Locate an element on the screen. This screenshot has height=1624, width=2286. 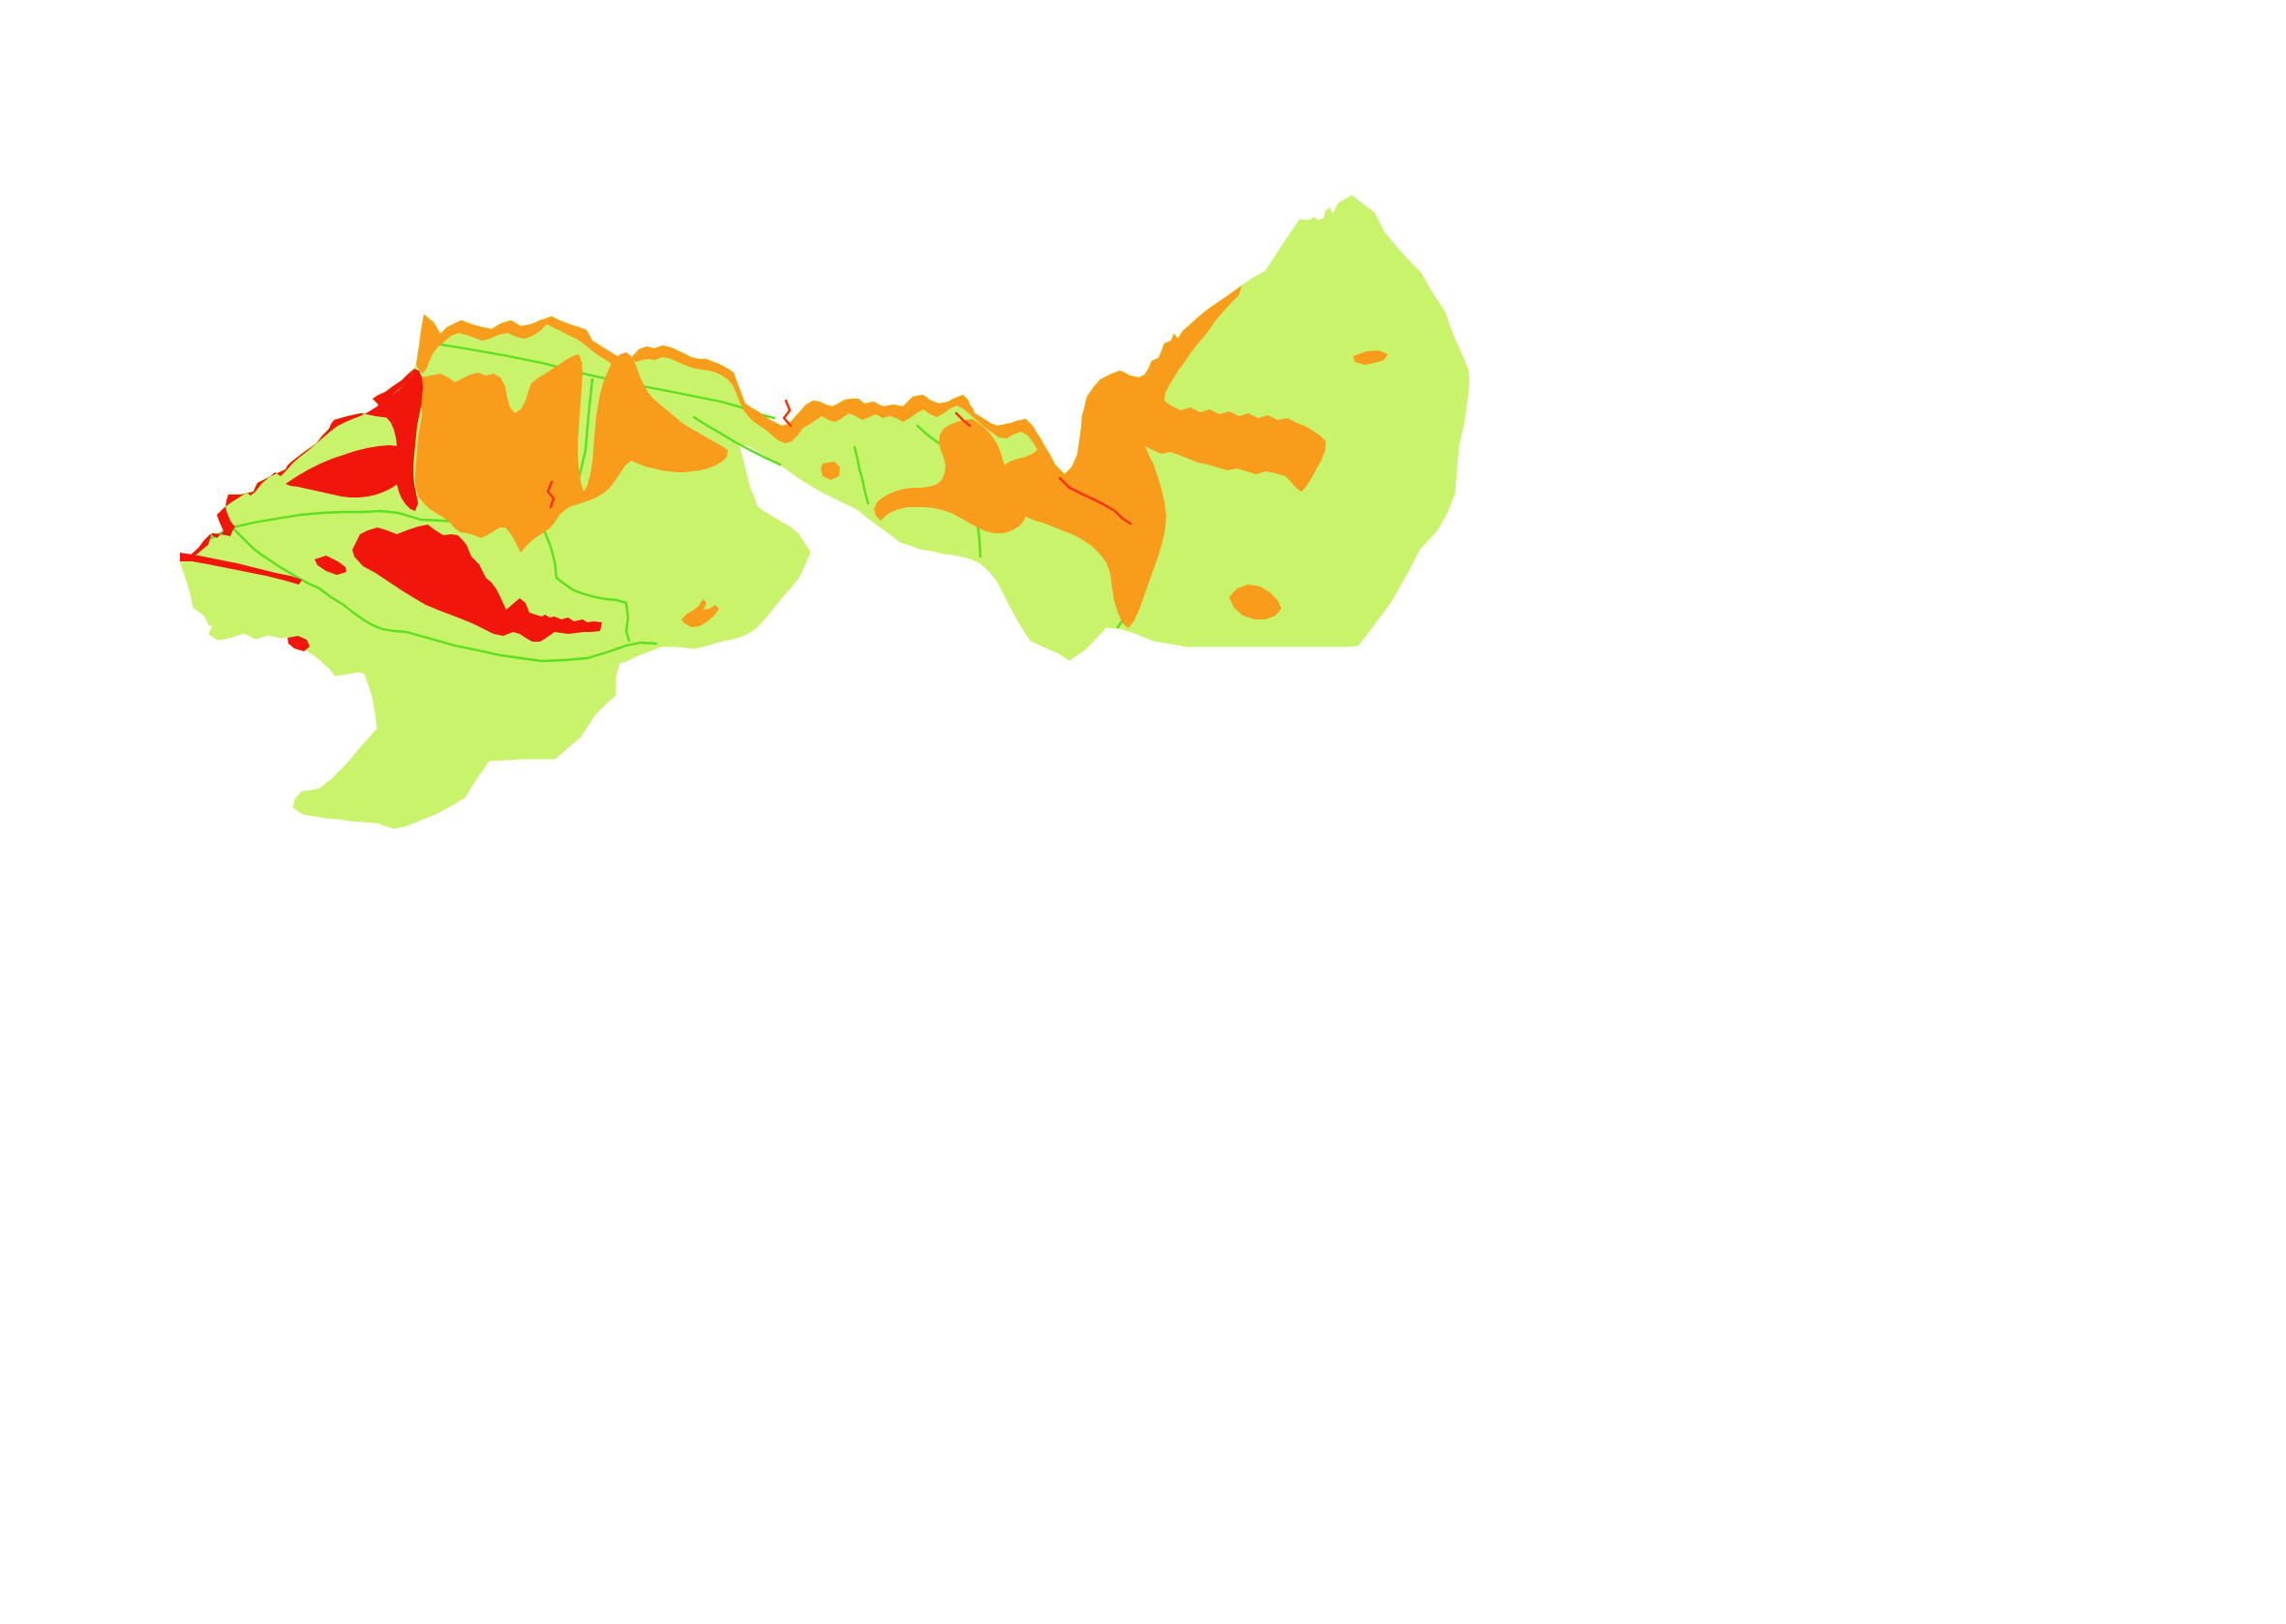
red-zone-south-central is located at coordinates (477, 583).